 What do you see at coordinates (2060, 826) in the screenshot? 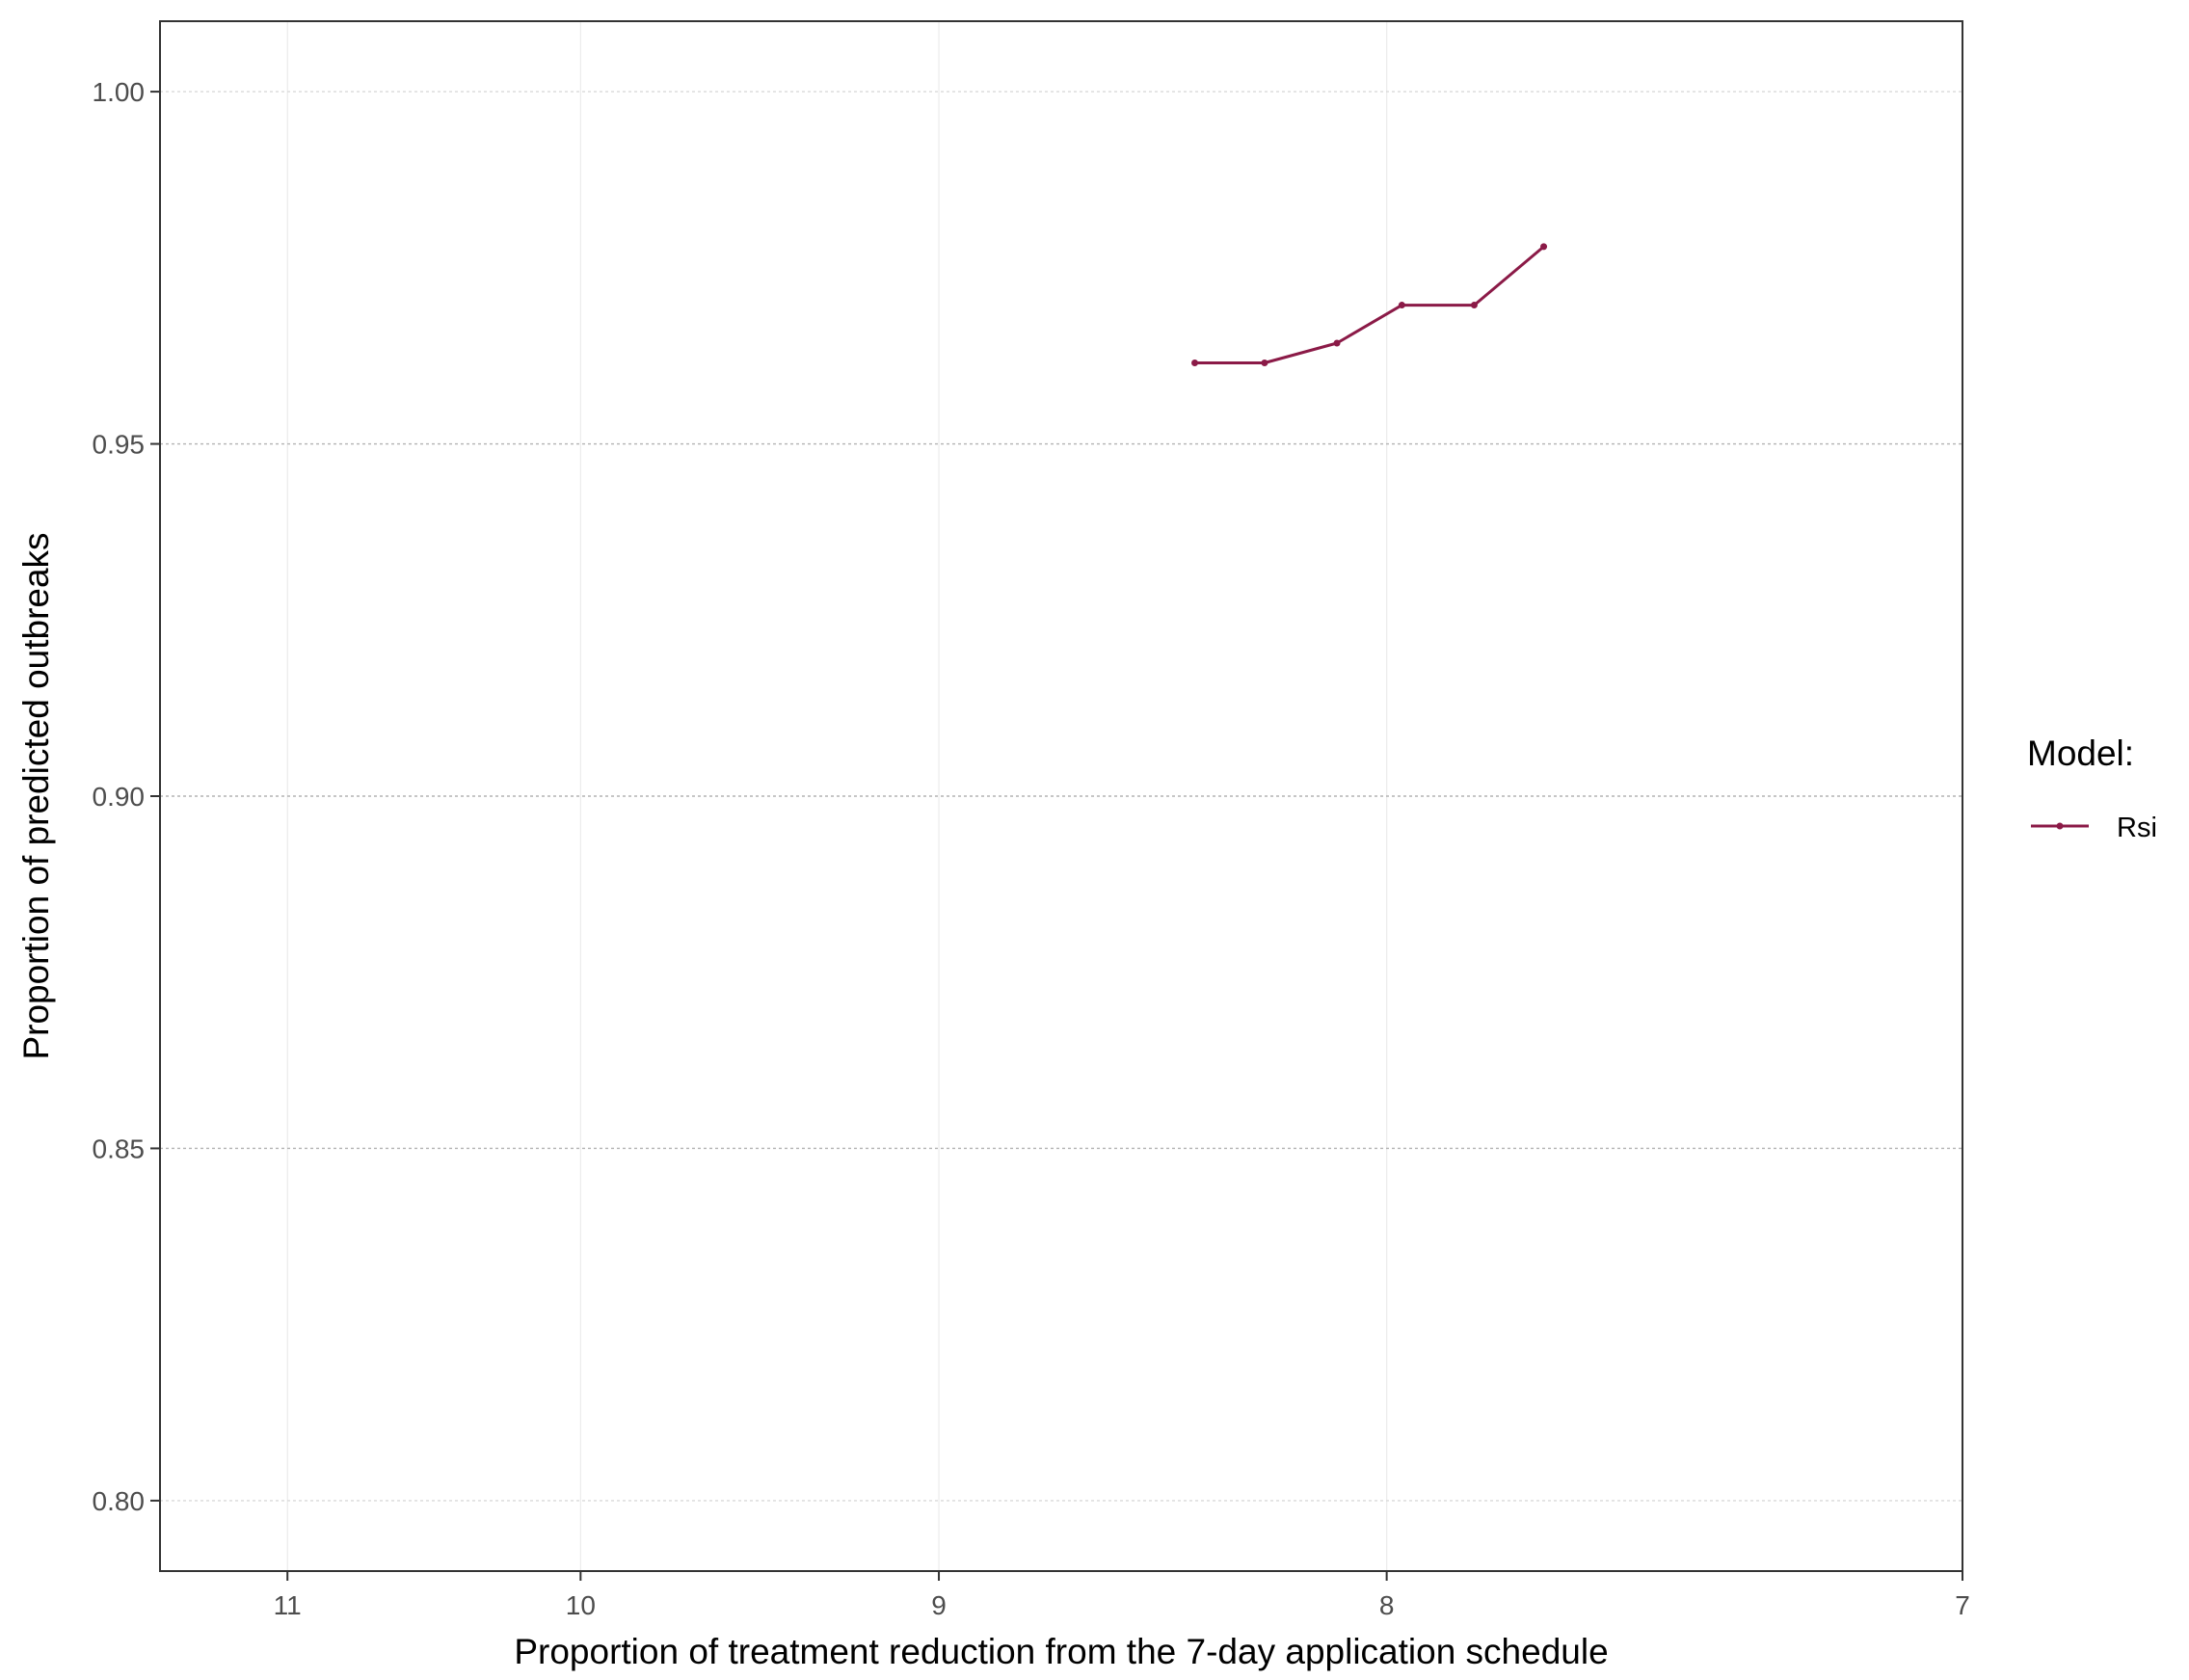
I see `legend-key-point` at bounding box center [2060, 826].